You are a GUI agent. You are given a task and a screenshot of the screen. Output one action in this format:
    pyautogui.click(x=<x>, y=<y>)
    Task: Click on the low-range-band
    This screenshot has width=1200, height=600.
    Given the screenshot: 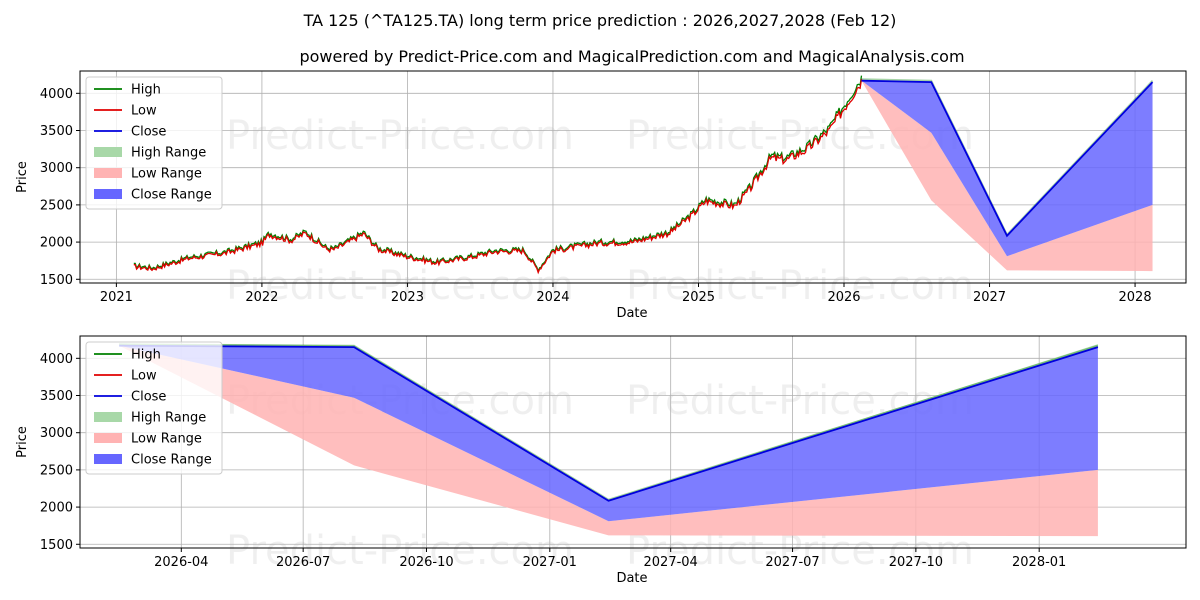 What is the action you would take?
    pyautogui.click(x=1007, y=176)
    